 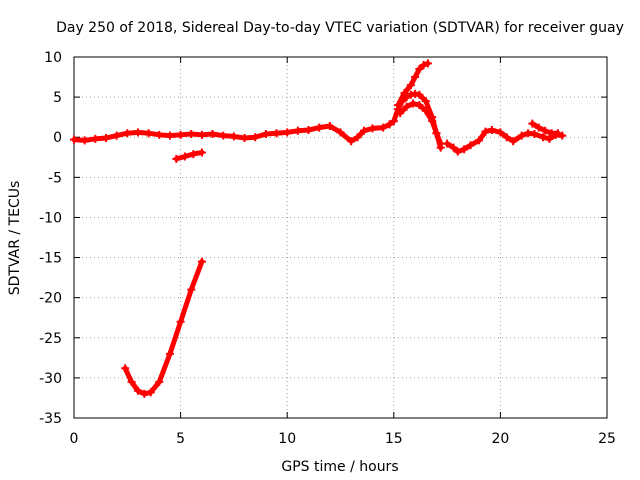 I want to click on y-tick-label: -35, so click(x=50, y=419).